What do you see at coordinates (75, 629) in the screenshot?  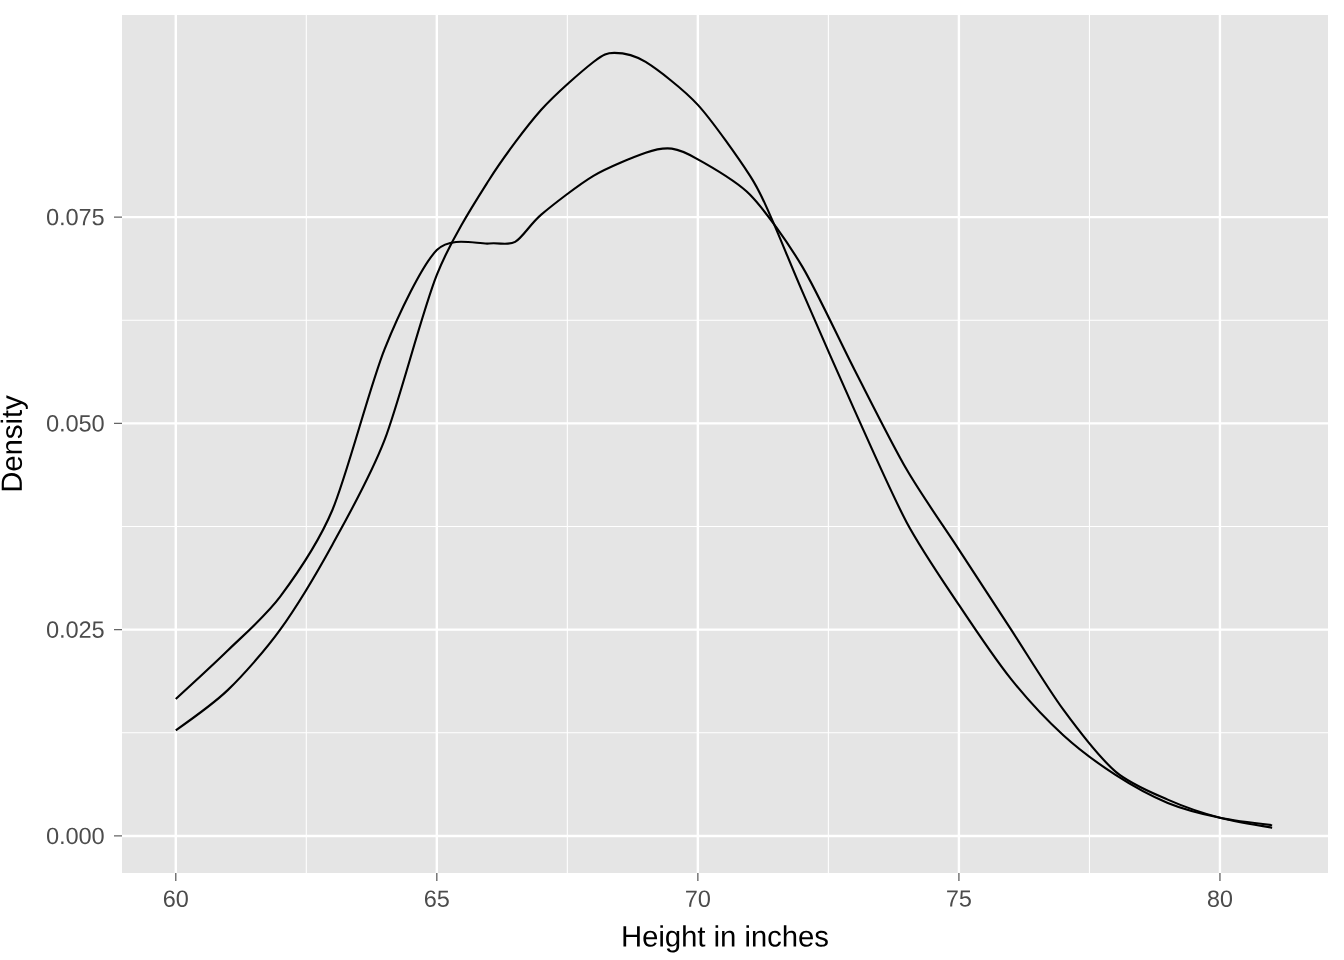 I see `y-tick-label: 0.025` at bounding box center [75, 629].